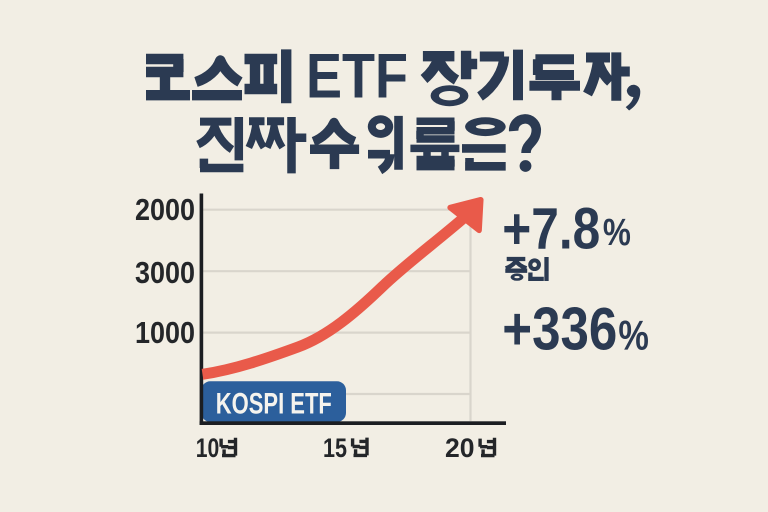  What do you see at coordinates (208, 448) in the screenshot?
I see `svg-text: 10` at bounding box center [208, 448].